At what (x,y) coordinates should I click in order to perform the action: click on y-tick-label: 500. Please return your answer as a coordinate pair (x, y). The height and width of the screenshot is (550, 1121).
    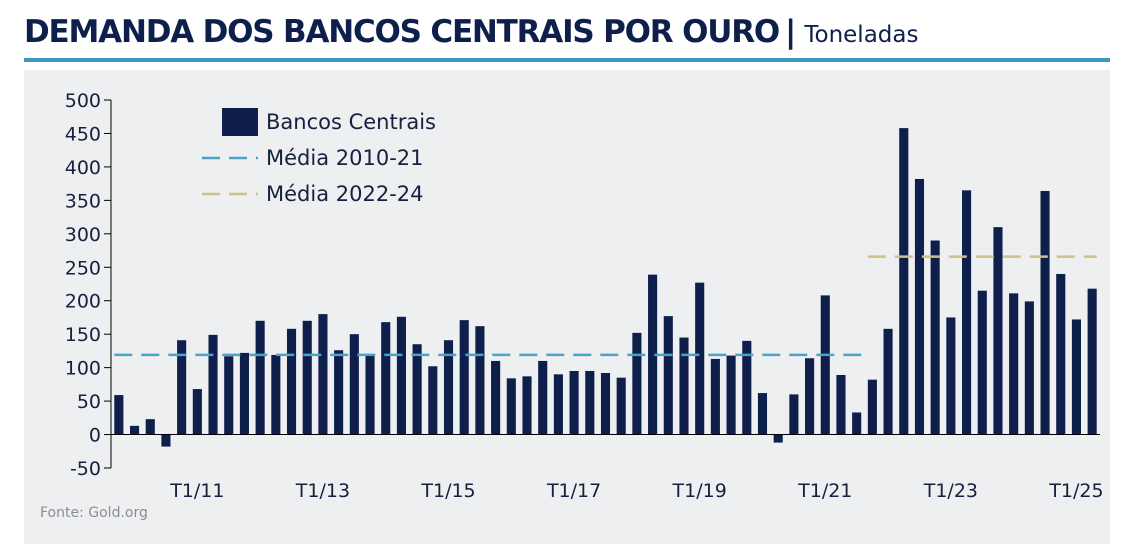
    Looking at the image, I should click on (83, 101).